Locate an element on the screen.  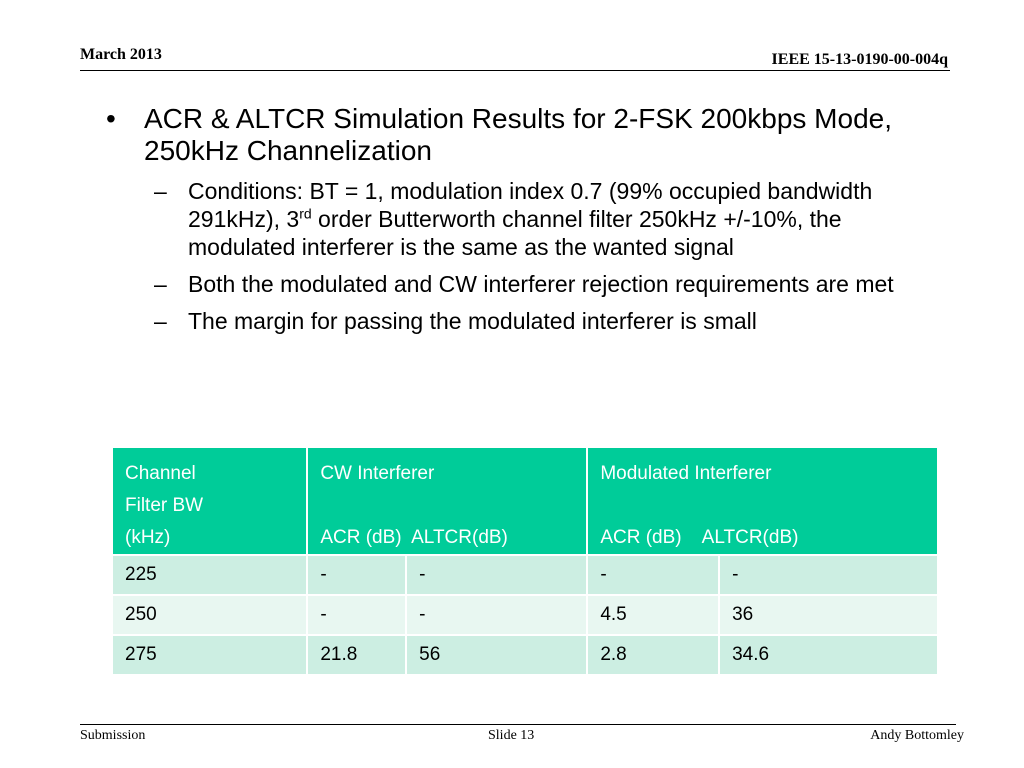
table-row: 275 21.8 56 2.8 34.6 is located at coordinates (524, 655).